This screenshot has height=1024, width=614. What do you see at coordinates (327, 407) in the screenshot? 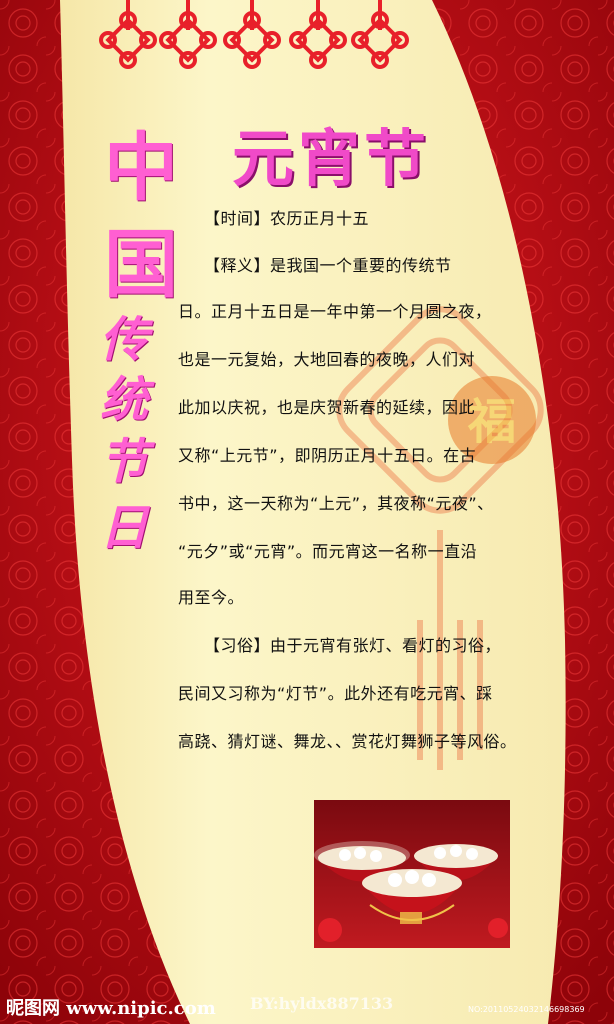
I see `body-line: 此加以庆祝，也是庆贺新春的延续，因此` at bounding box center [327, 407].